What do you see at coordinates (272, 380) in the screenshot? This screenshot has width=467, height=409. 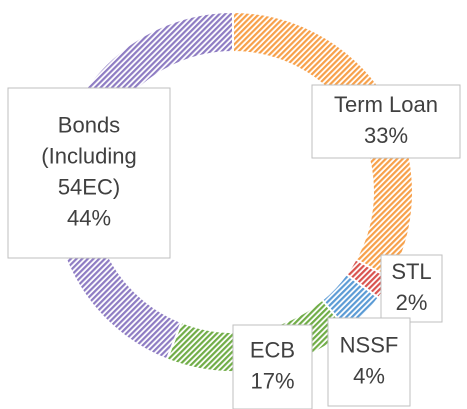 I see `value-label: 17%` at bounding box center [272, 380].